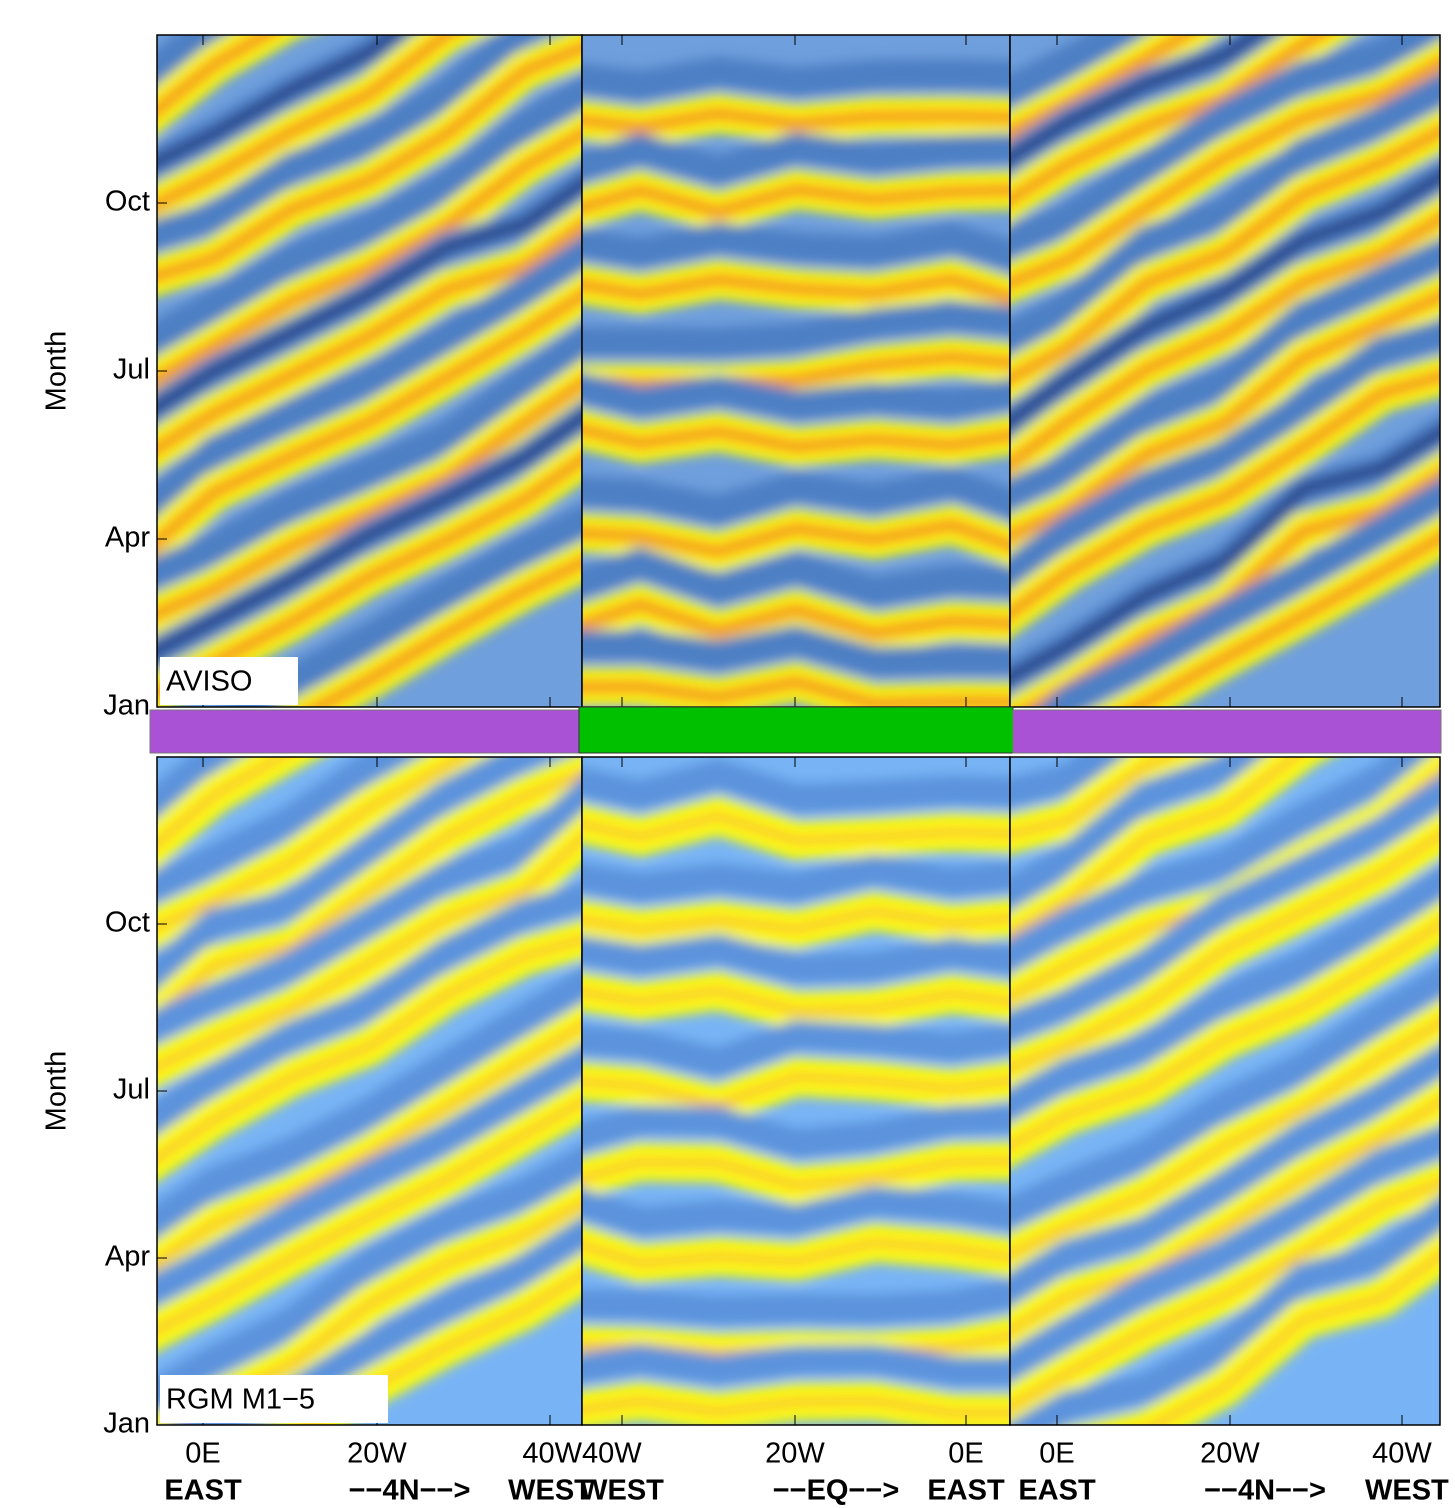  Describe the element at coordinates (965, 1454) in the screenshot. I see `x-tick-label: 0E` at that location.